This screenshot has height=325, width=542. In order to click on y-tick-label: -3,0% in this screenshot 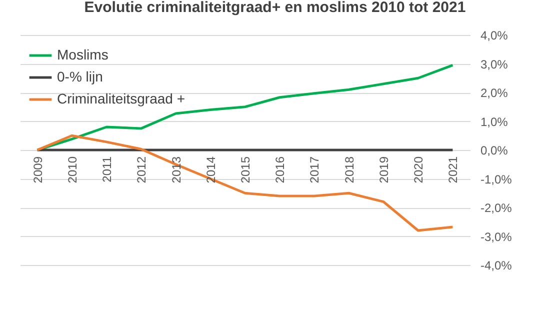, I will do `click(496, 237)`.